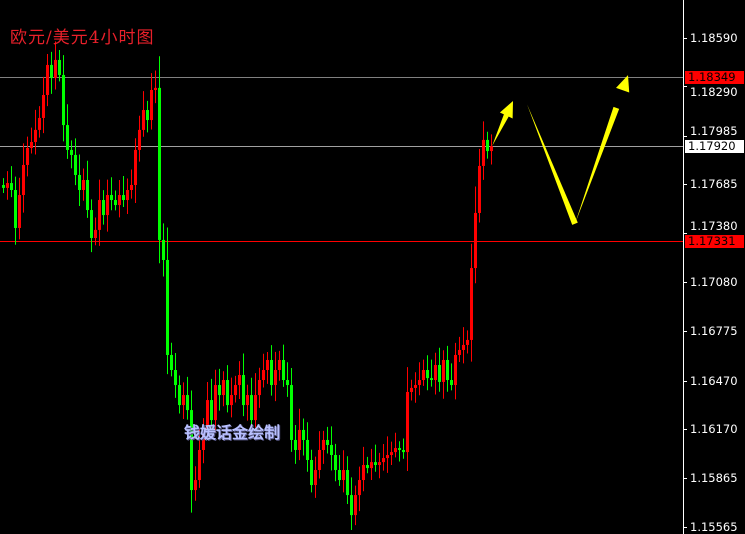 The width and height of the screenshot is (745, 534). What do you see at coordinates (714, 478) in the screenshot?
I see `y-tick-label: 1.15865` at bounding box center [714, 478].